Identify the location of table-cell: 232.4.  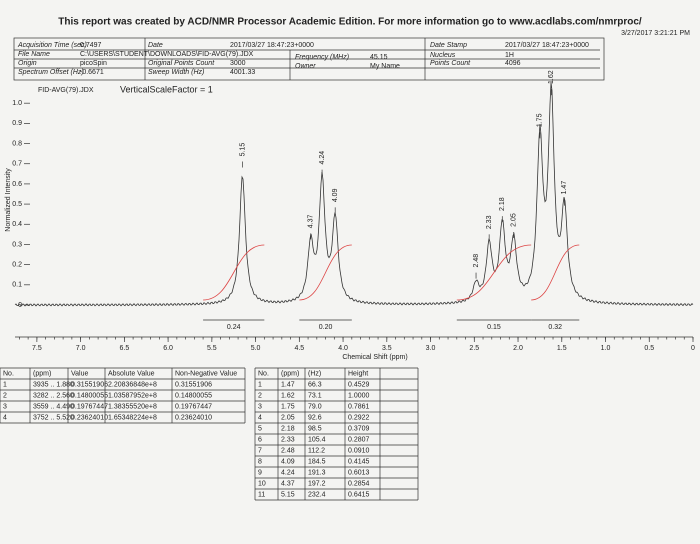
(317, 494).